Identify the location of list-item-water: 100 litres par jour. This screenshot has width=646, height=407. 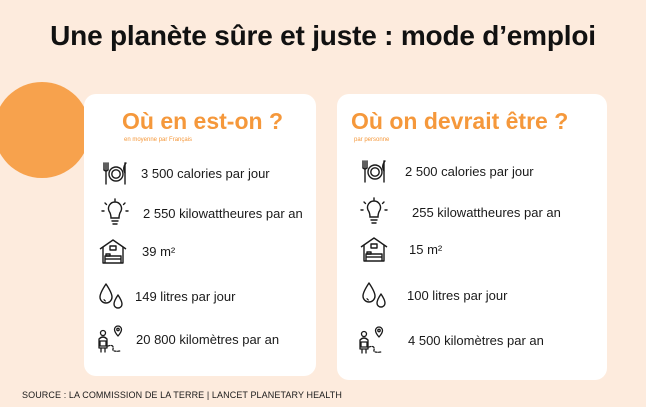
(472, 297).